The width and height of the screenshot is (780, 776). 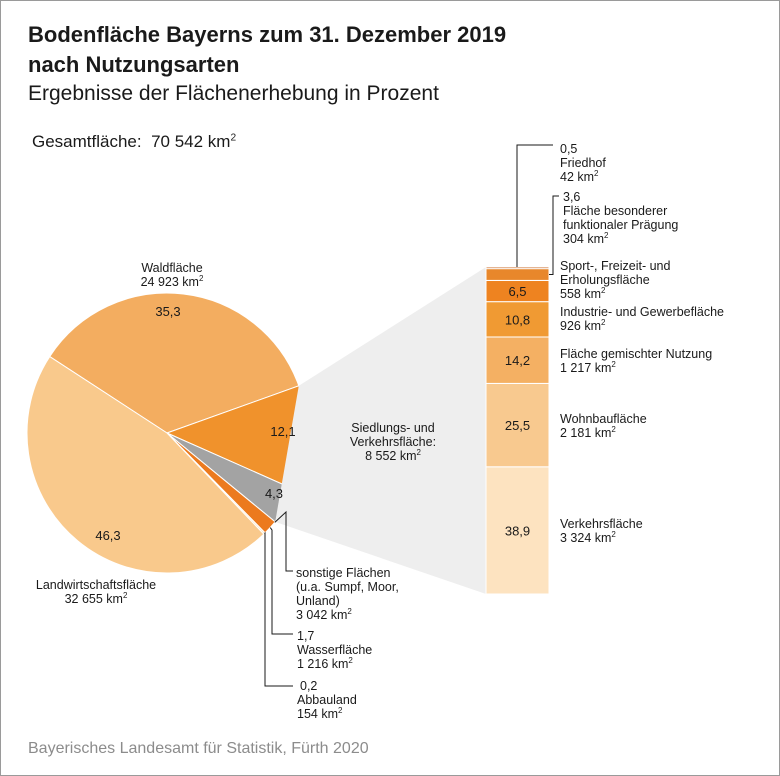 What do you see at coordinates (583, 325) in the screenshot?
I see `bar-area-label: 926 km2` at bounding box center [583, 325].